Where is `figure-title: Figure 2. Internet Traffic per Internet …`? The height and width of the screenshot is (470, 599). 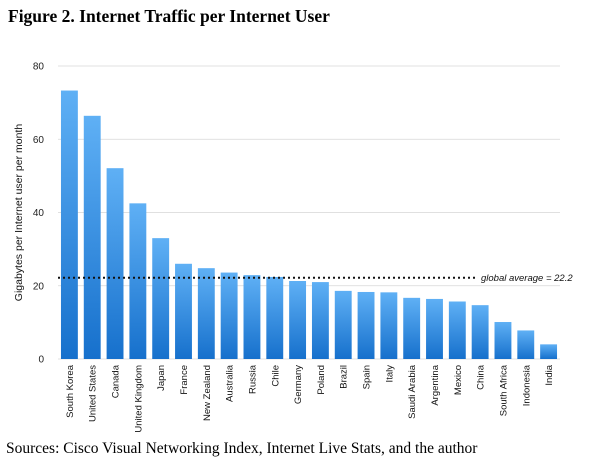 figure-title: Figure 2. Internet Traffic per Internet … is located at coordinates (169, 16).